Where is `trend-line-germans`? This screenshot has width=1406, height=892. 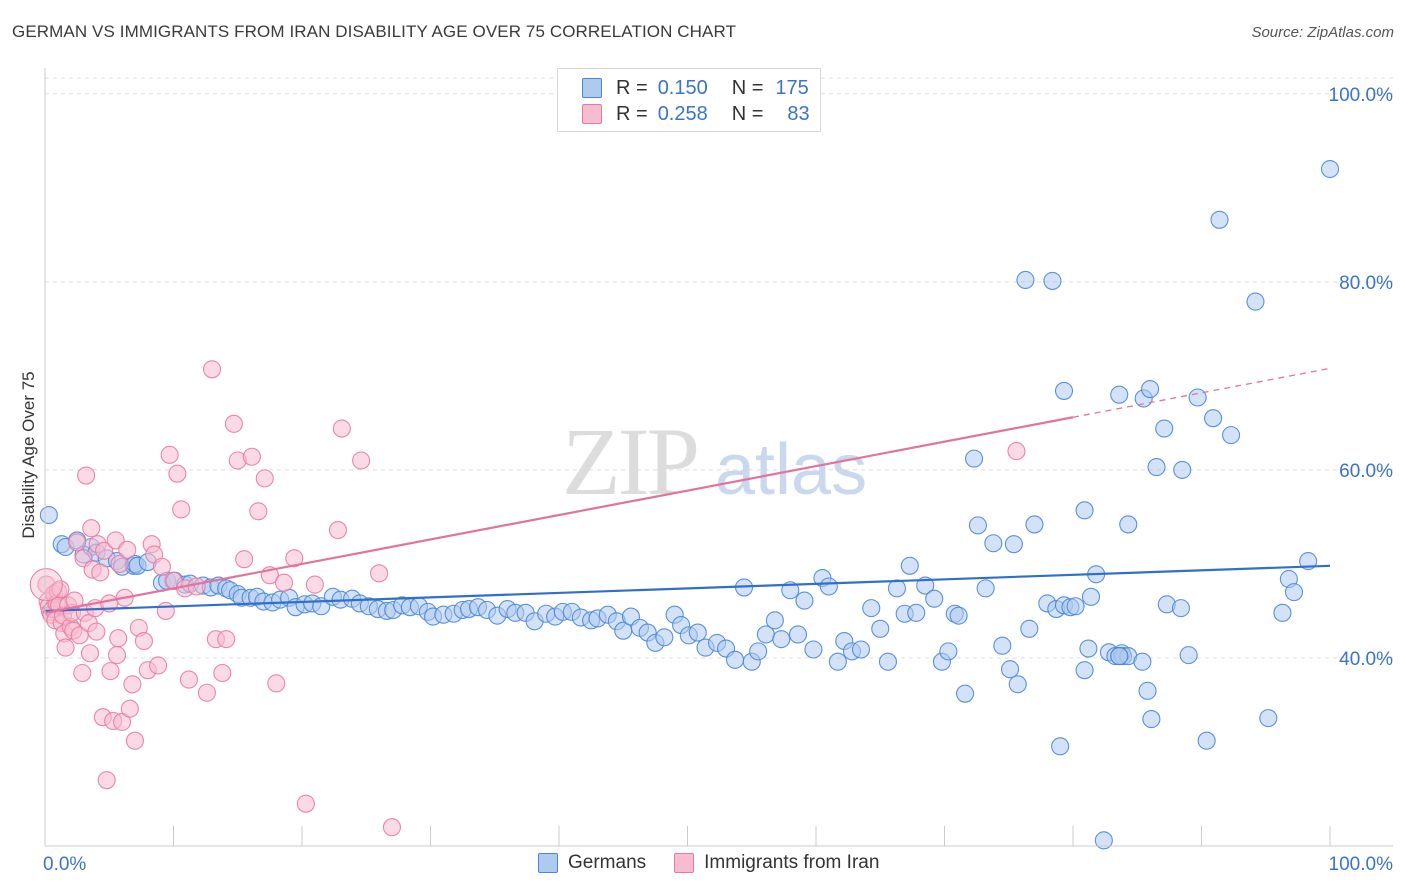
trend-line-germans is located at coordinates (687, 588).